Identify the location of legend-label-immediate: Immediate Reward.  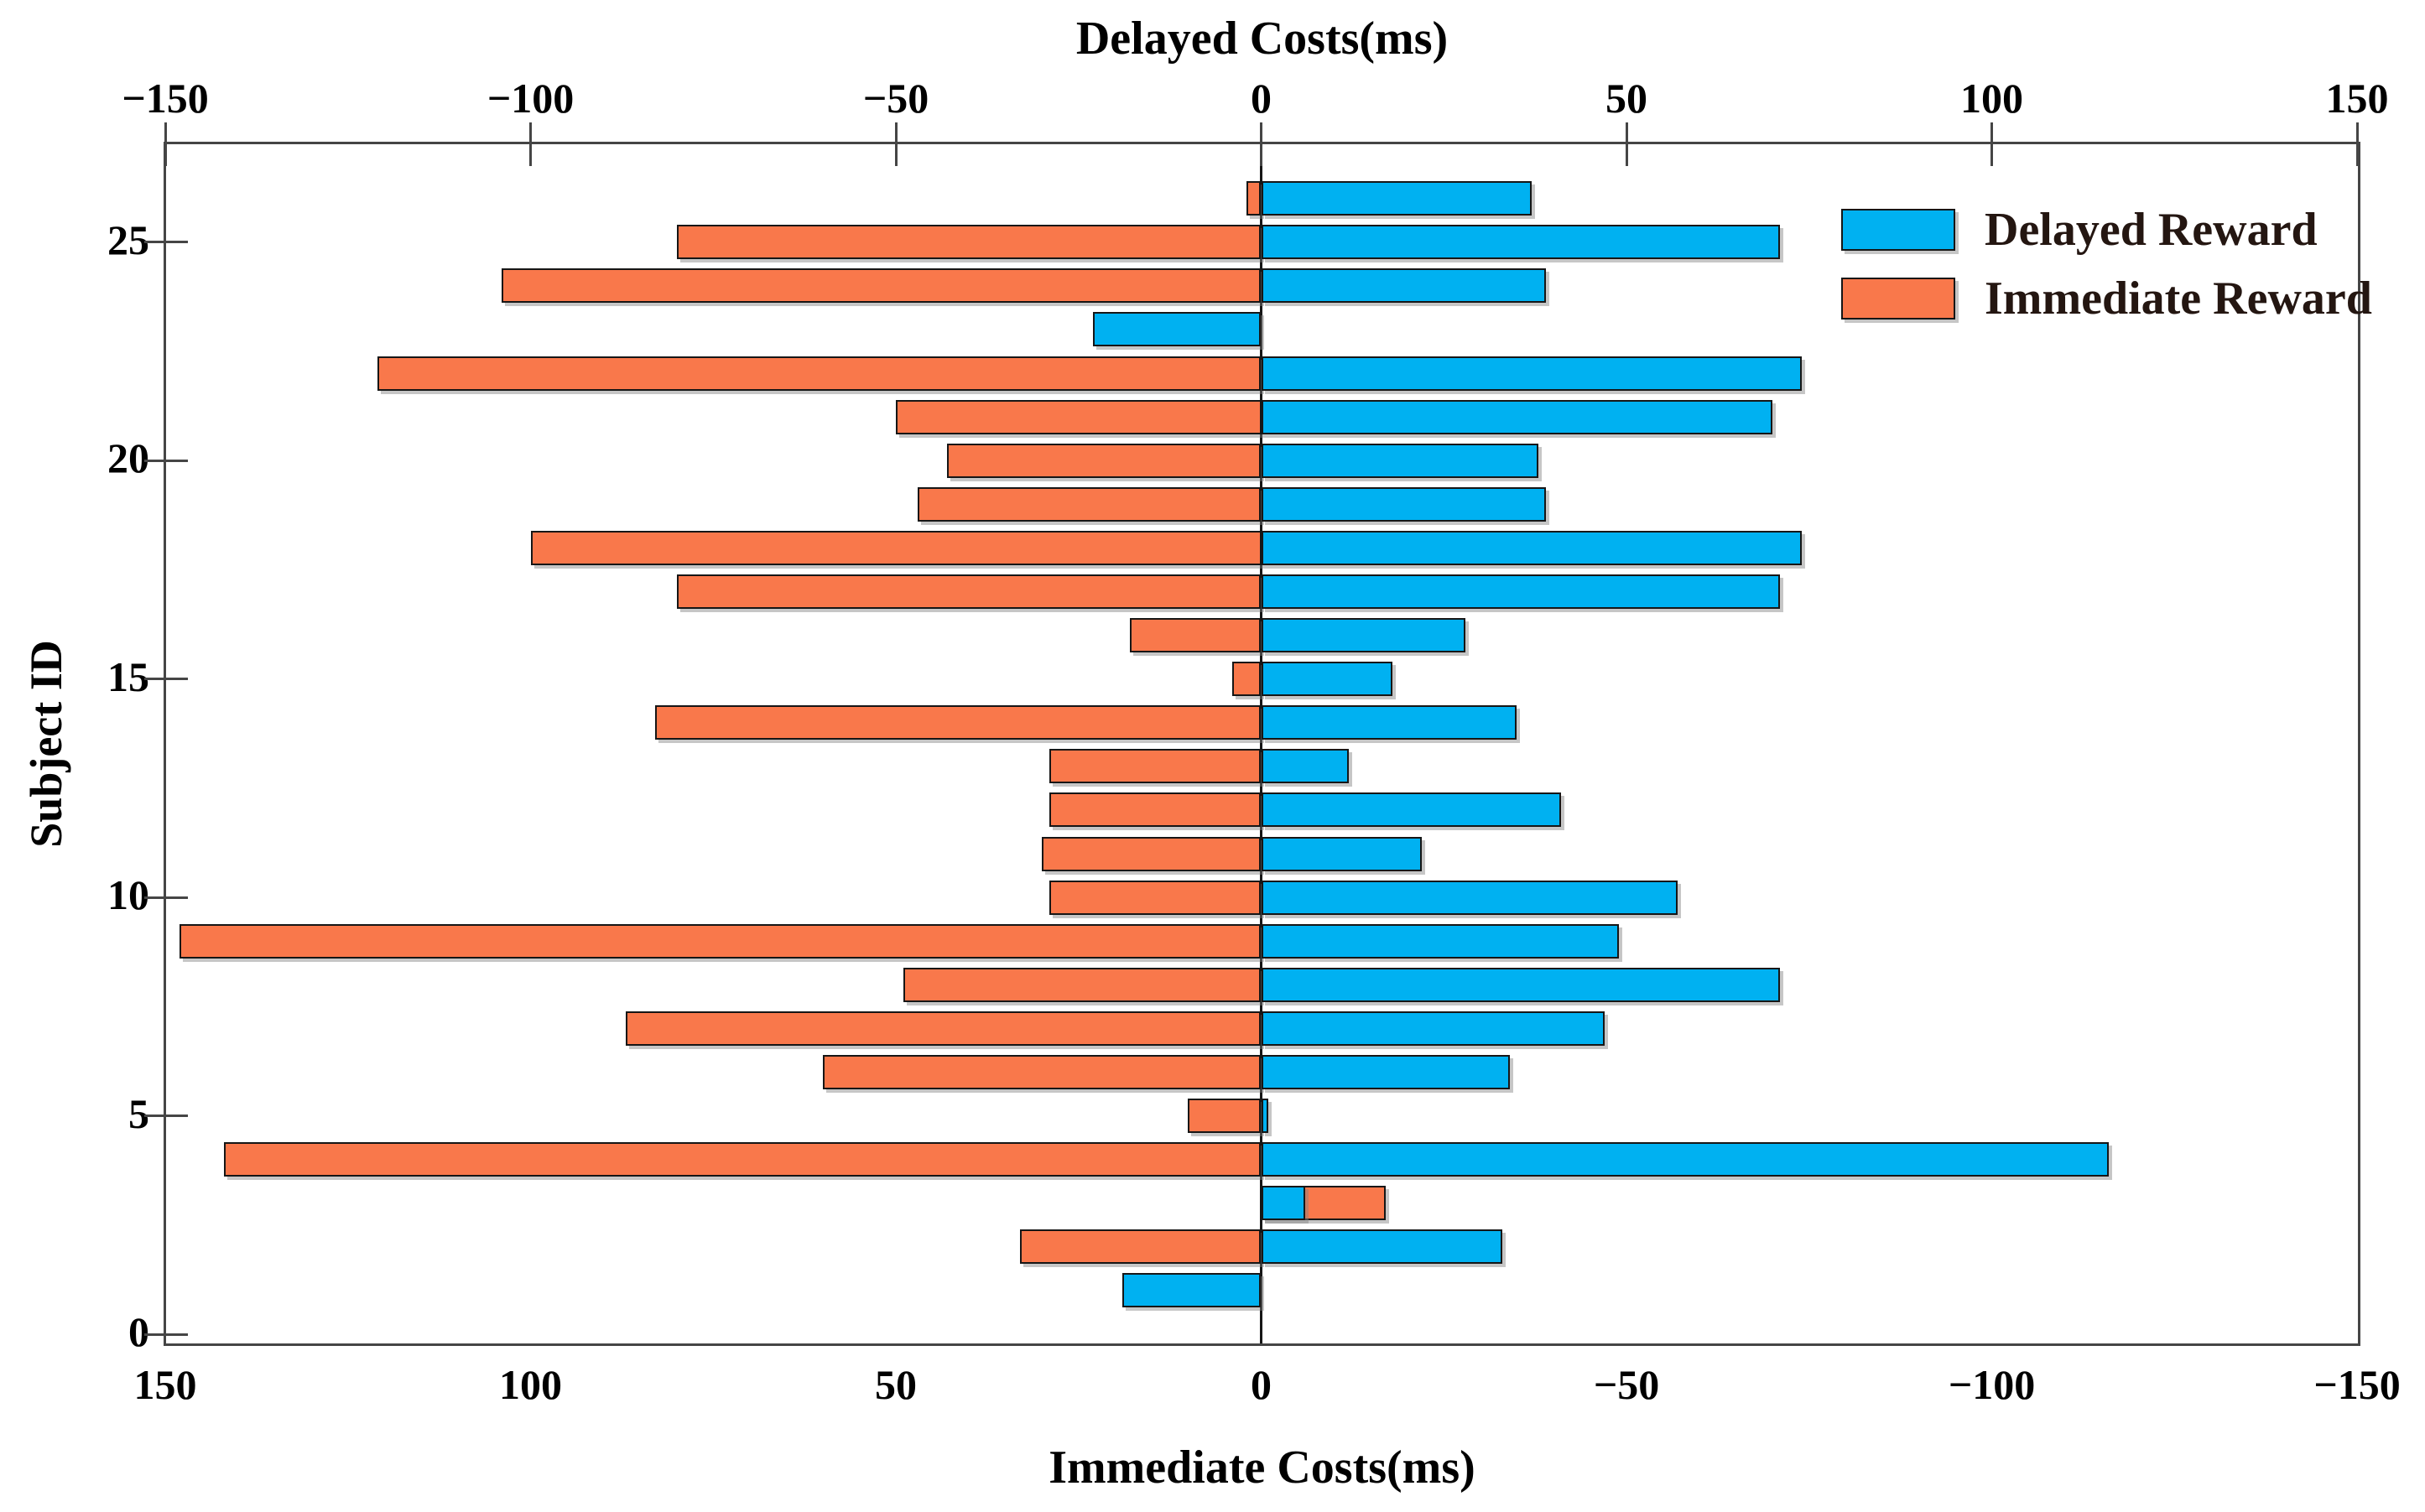
(2178, 299).